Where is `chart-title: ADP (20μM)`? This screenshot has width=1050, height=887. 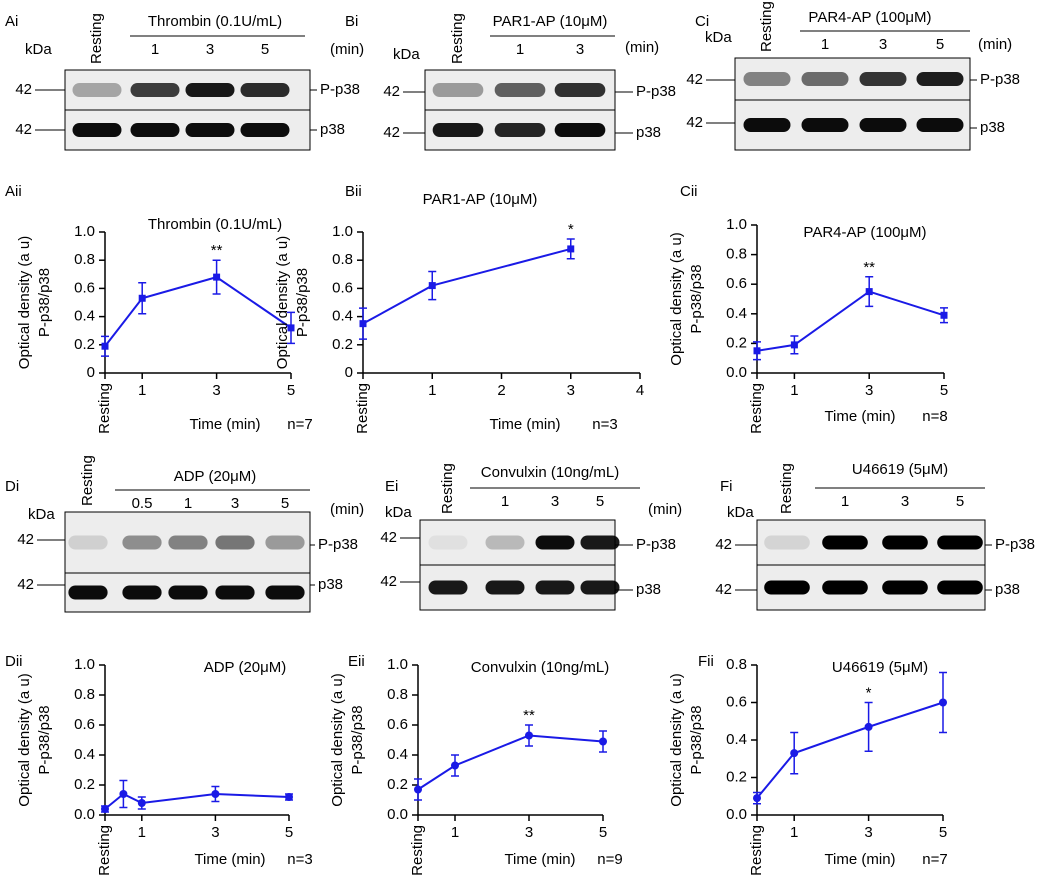 chart-title: ADP (20μM) is located at coordinates (245, 667).